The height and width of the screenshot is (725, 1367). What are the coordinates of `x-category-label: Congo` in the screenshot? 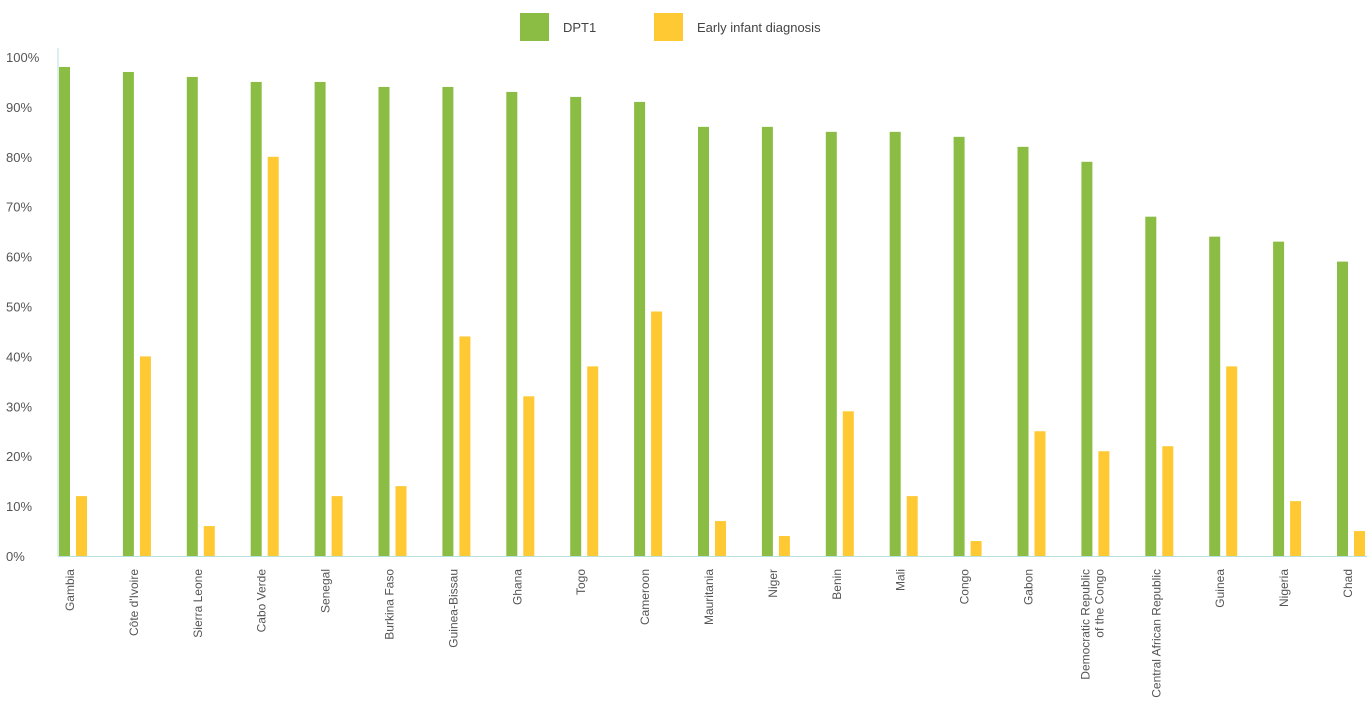 It's located at (965, 587).